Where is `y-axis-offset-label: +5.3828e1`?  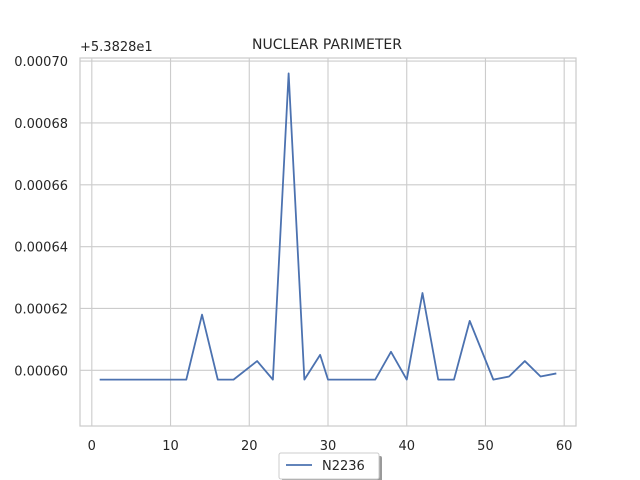 y-axis-offset-label: +5.3828e1 is located at coordinates (116, 47).